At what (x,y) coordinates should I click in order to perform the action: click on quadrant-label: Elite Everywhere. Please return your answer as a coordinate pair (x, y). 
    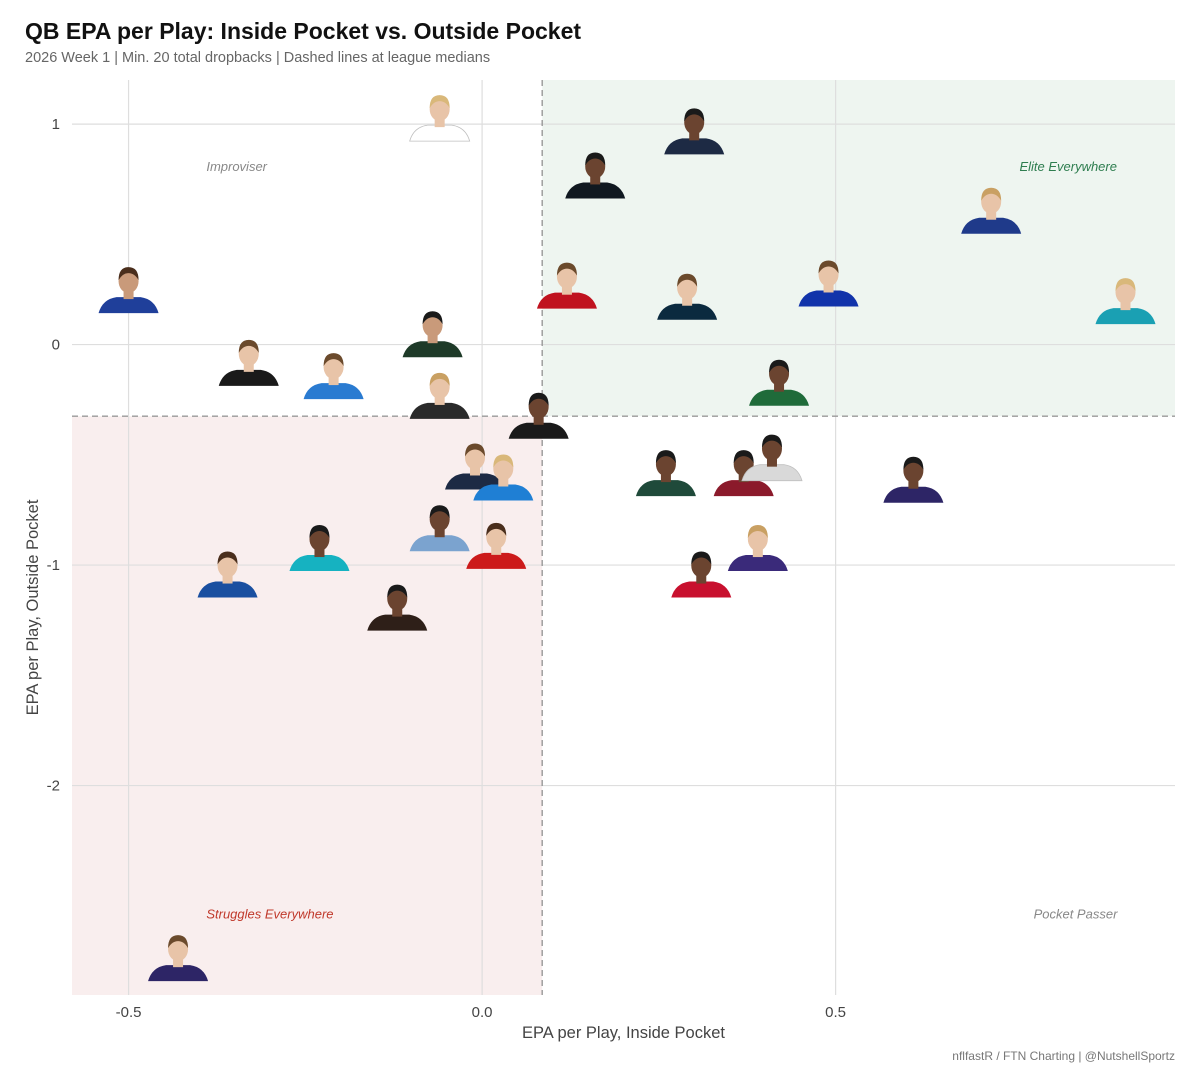
    Looking at the image, I should click on (1068, 166).